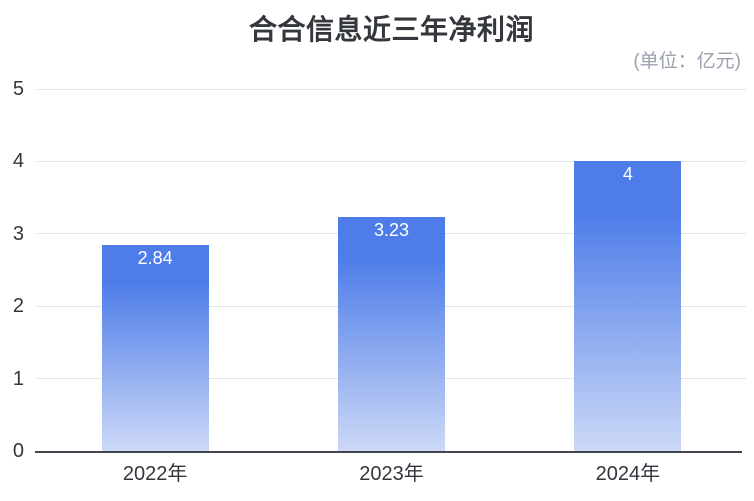 The width and height of the screenshot is (754, 501). I want to click on bar: 2.84, so click(155, 348).